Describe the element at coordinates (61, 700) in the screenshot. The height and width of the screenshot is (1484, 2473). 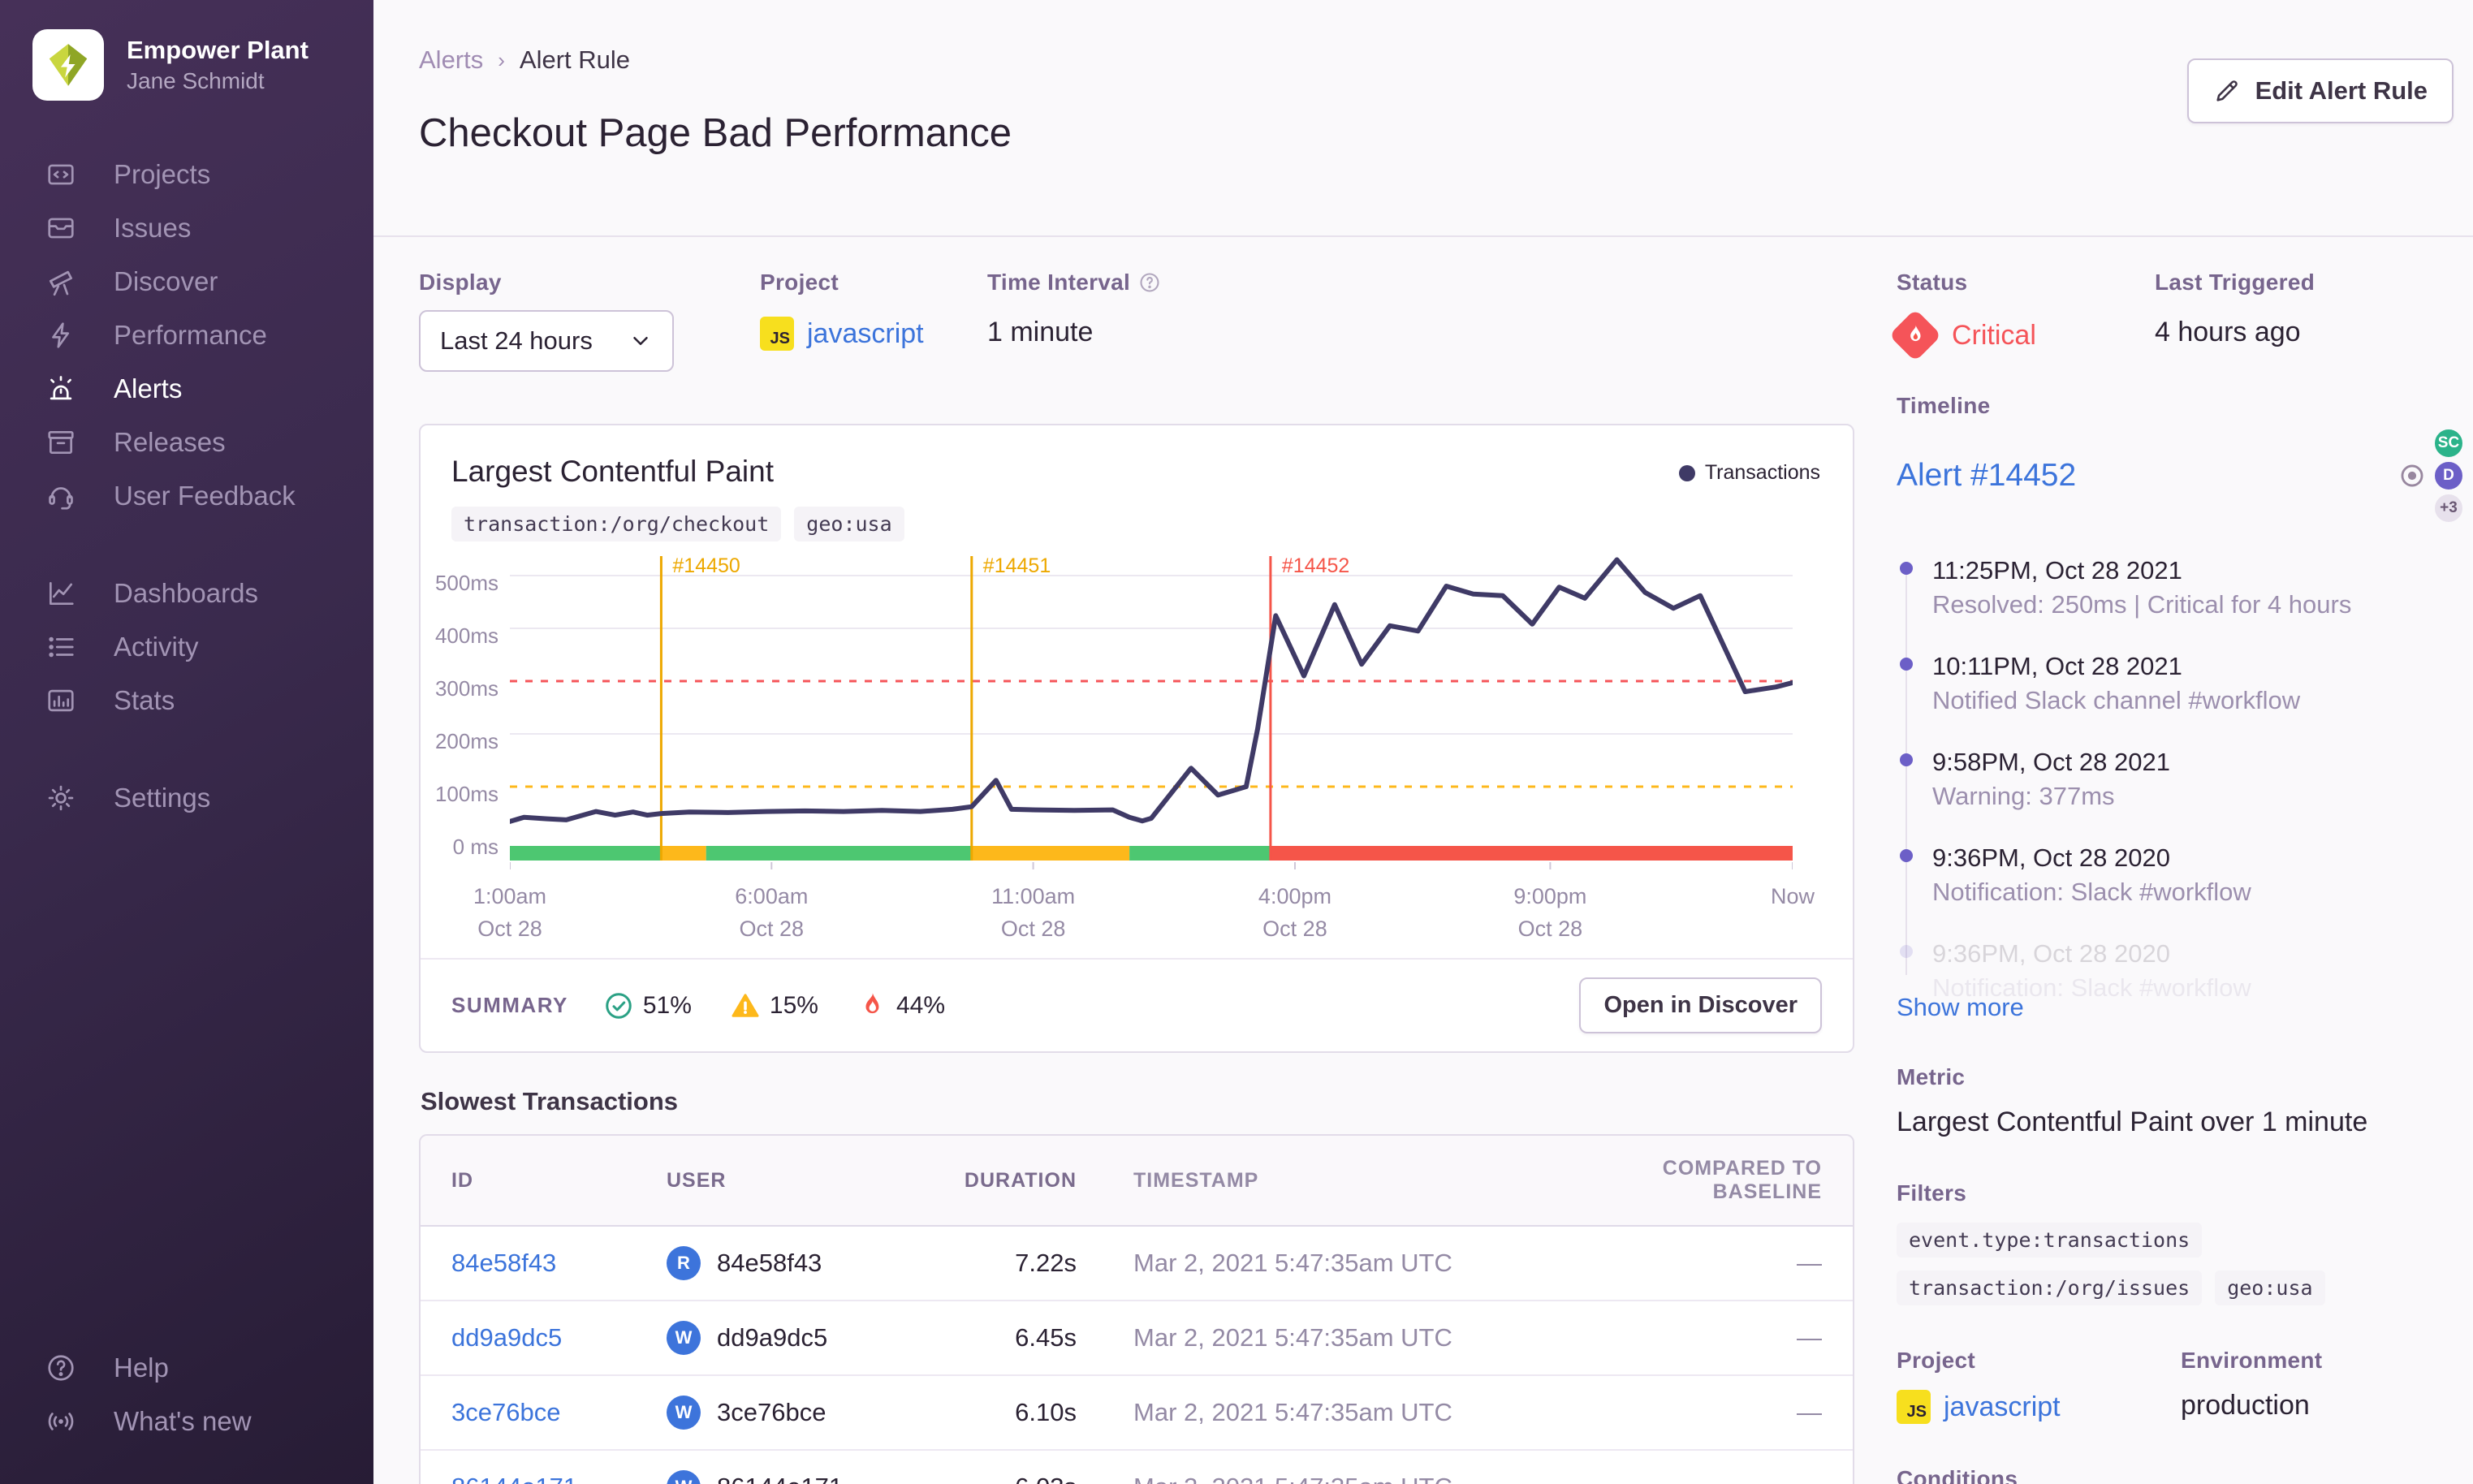
I see `stats-icon` at that location.